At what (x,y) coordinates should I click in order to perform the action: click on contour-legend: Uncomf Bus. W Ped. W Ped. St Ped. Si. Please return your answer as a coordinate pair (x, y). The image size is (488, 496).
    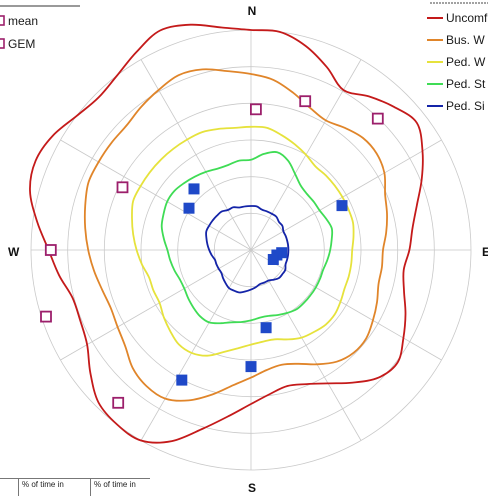
    Looking at the image, I should click on (457, 57).